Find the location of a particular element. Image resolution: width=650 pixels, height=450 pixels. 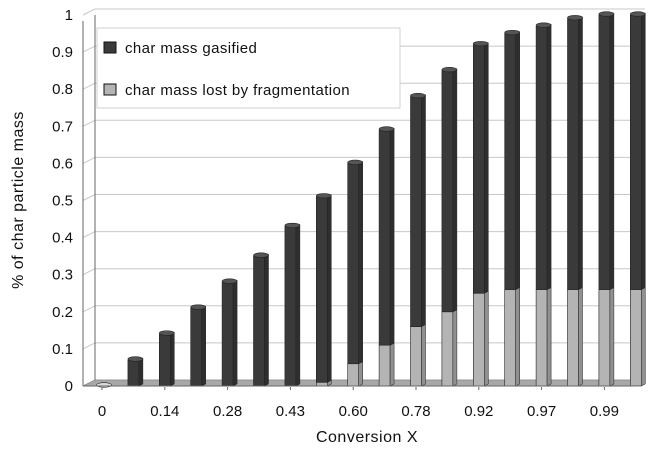

x-axis-title: Conversion X is located at coordinates (367, 437).